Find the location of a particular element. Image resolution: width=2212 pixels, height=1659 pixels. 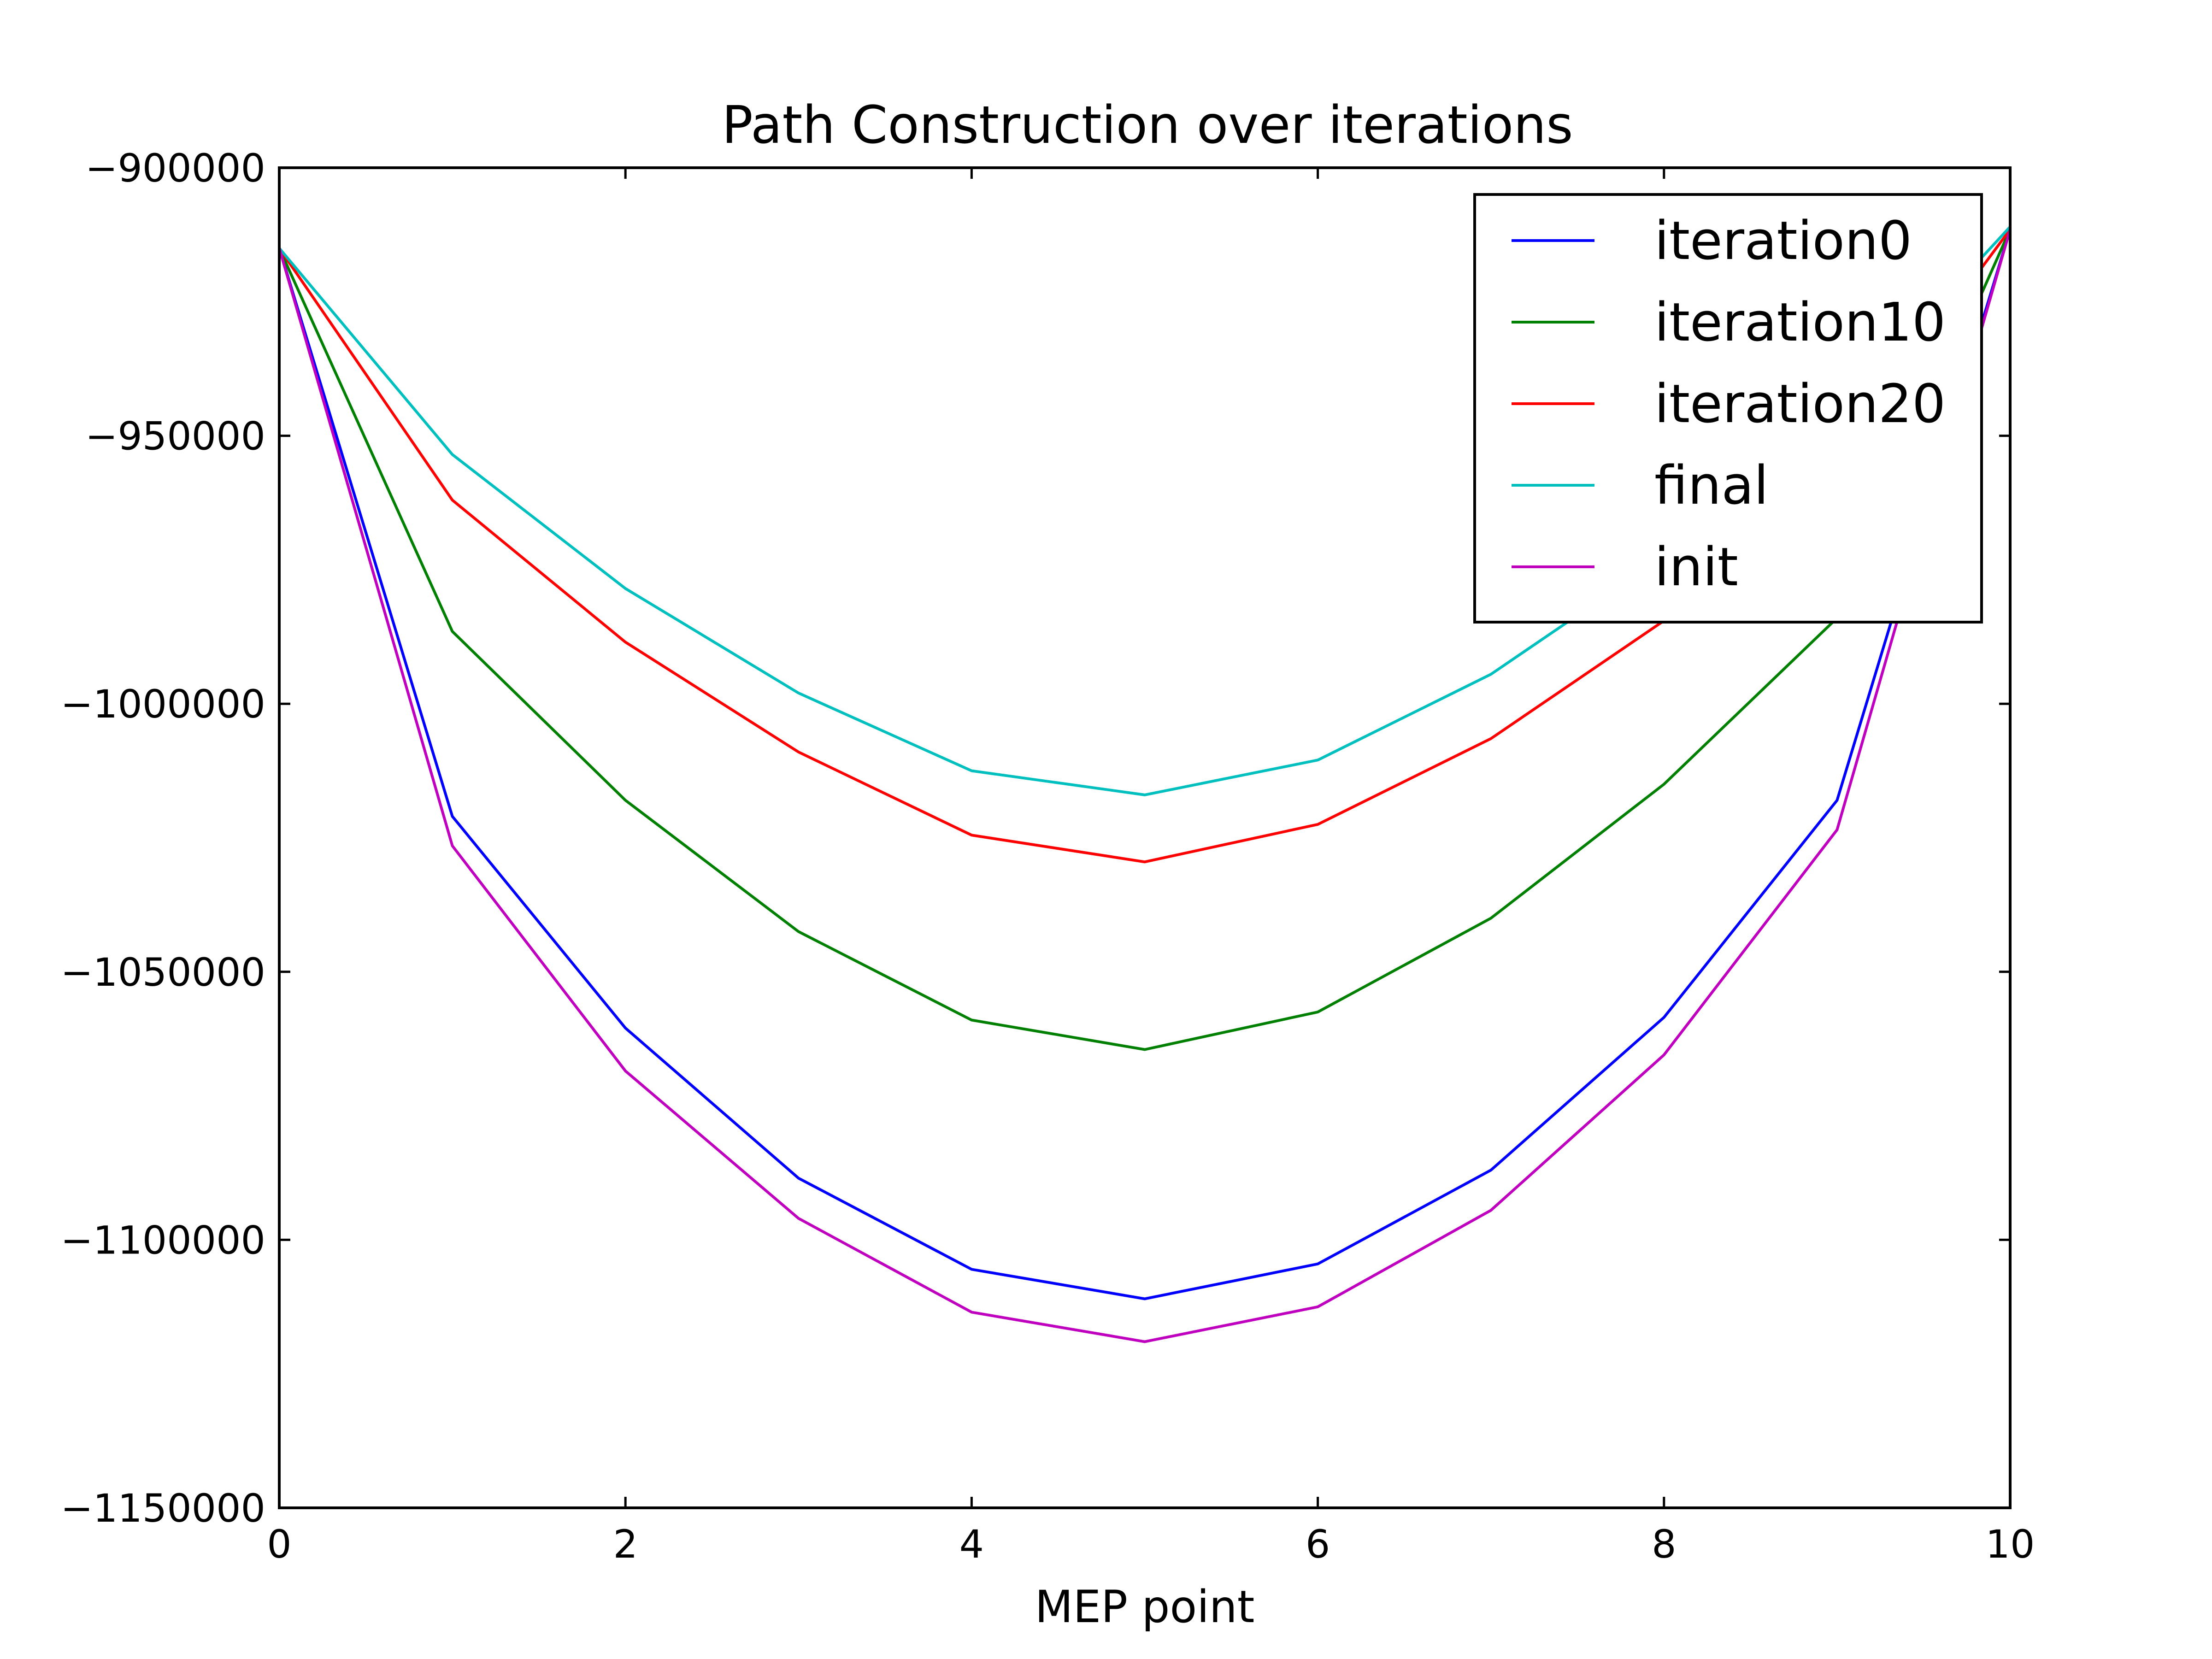

x-tick-label: 6 is located at coordinates (1318, 1544).